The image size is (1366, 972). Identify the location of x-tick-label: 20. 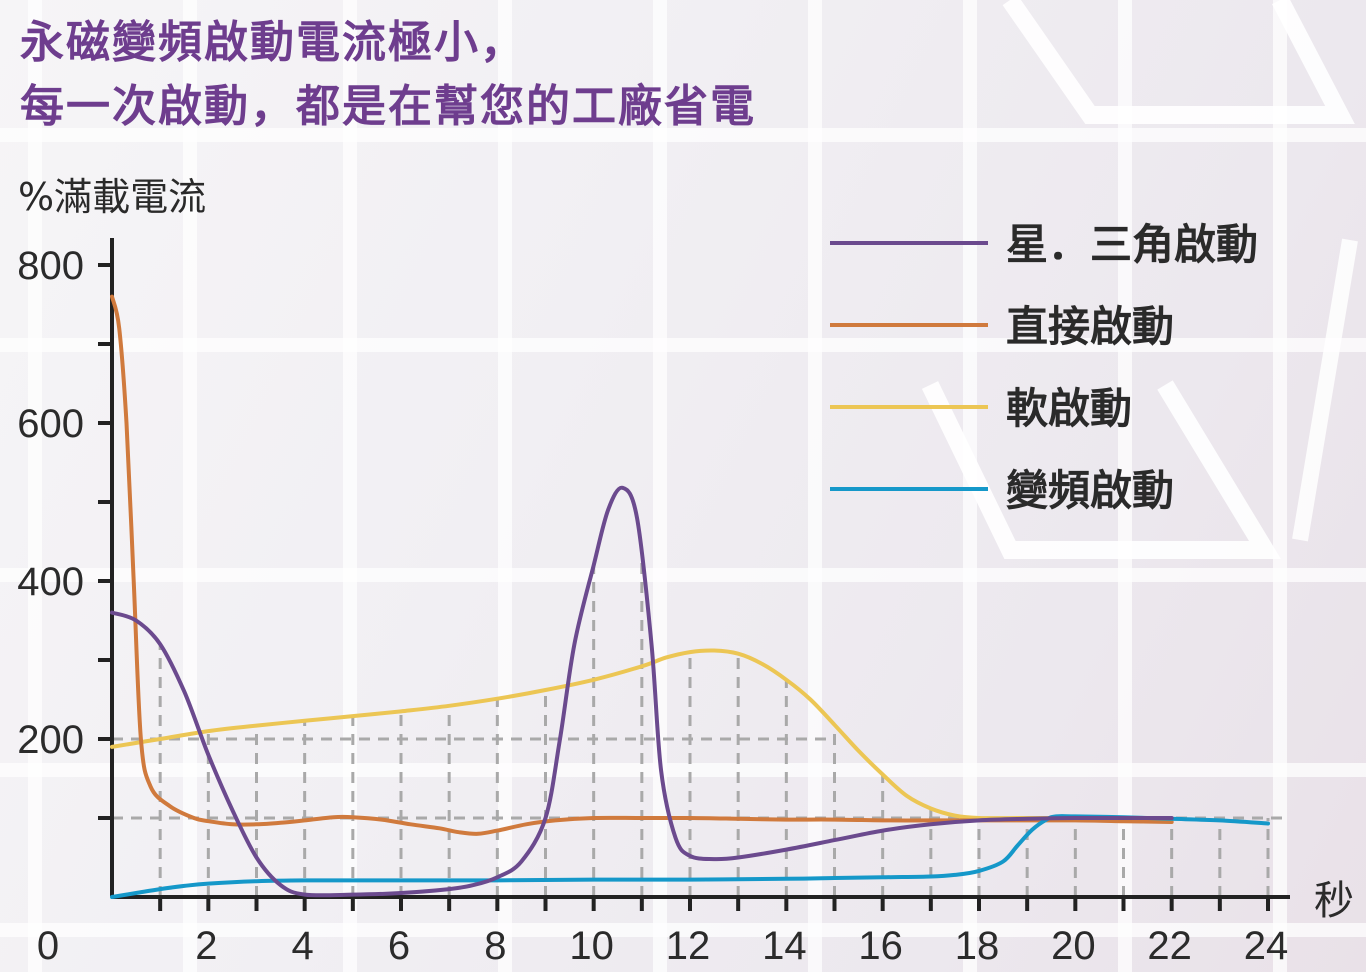
(1073, 946).